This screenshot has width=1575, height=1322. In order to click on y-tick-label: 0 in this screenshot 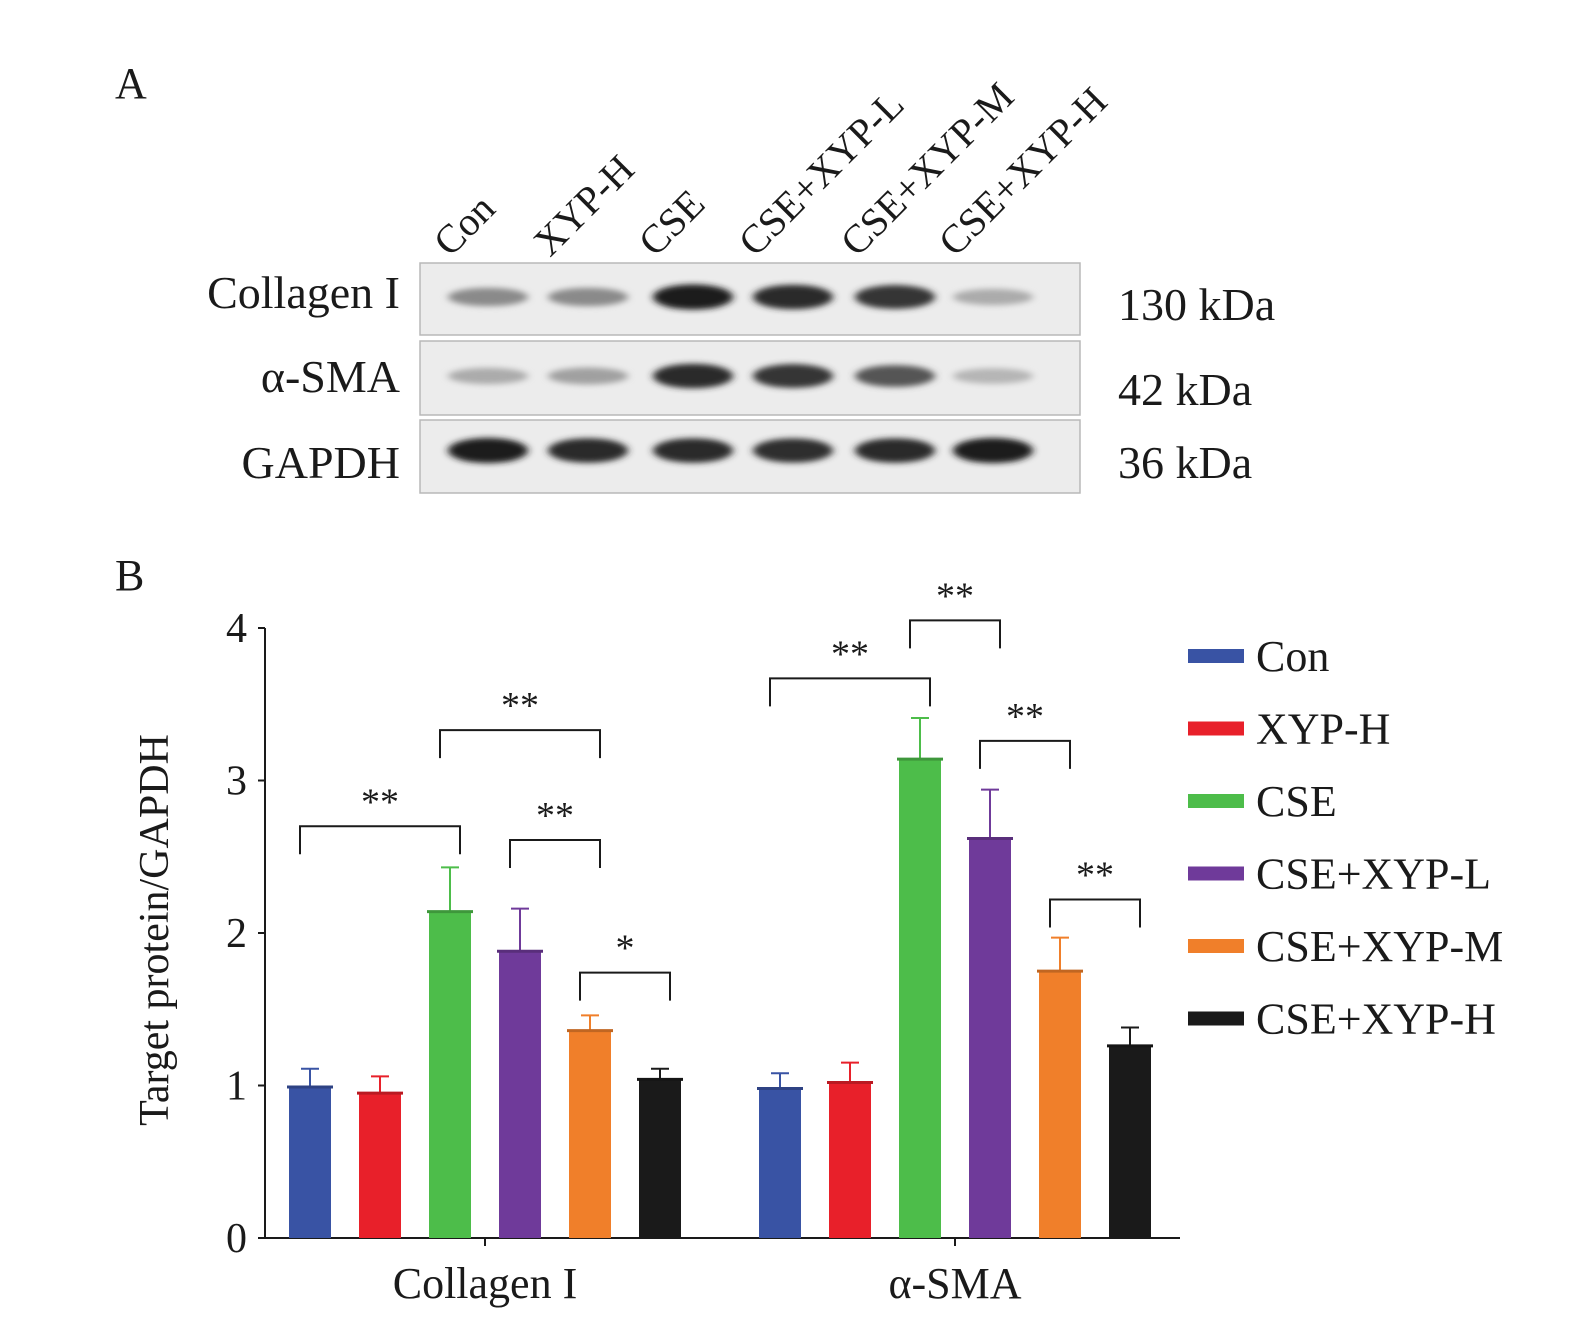, I will do `click(236, 1239)`.